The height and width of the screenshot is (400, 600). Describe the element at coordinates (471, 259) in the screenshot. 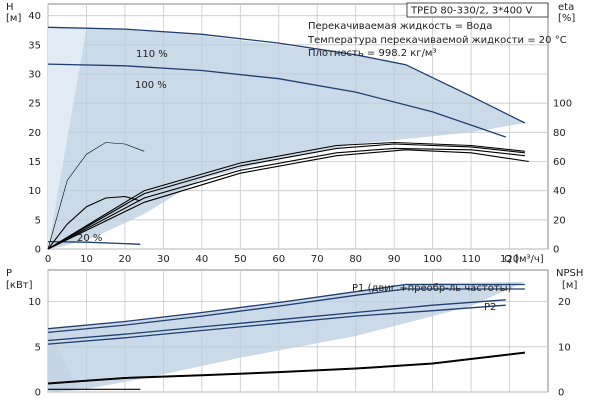

I see `head-x-tick-11: 110` at that location.